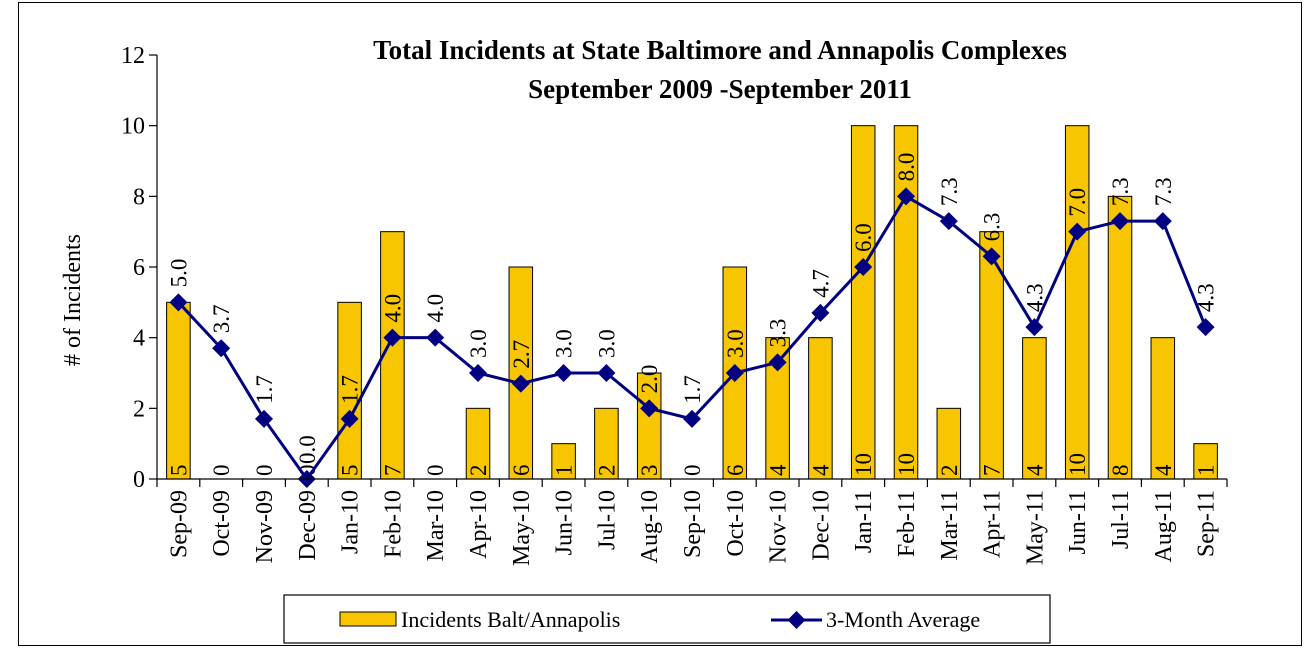 The height and width of the screenshot is (650, 1311). Describe the element at coordinates (222, 523) in the screenshot. I see `x-tick-label: Oct-09` at that location.